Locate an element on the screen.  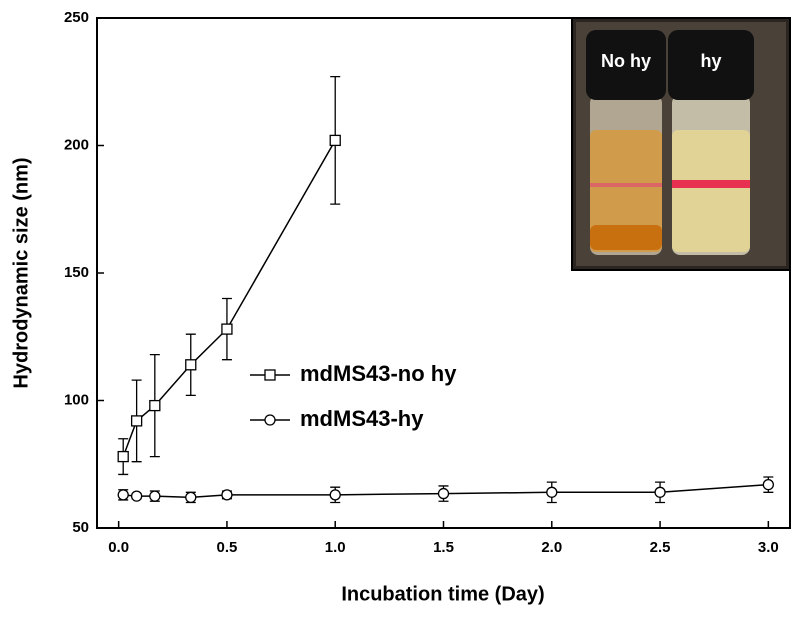
y-tick-label: 250 is located at coordinates (76, 17).